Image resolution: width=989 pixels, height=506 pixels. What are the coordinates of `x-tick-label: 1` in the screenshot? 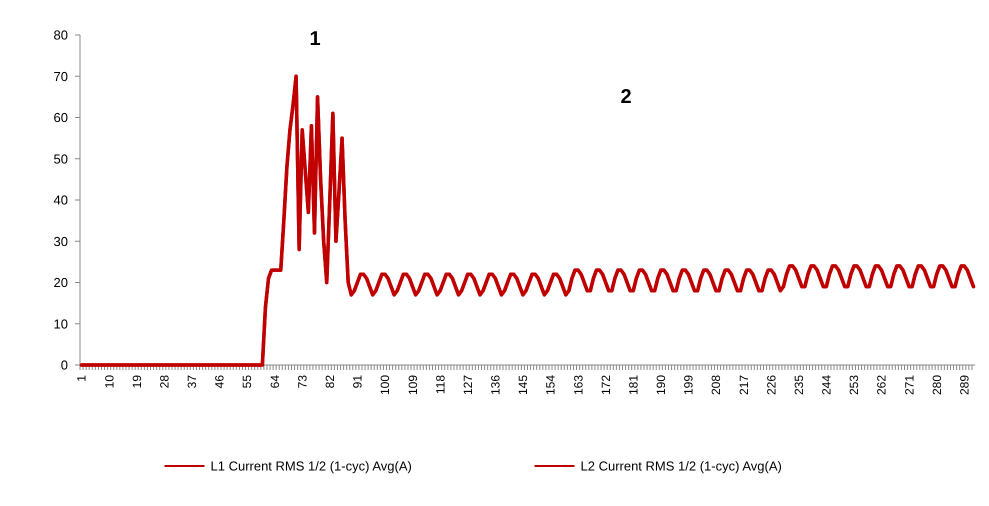 It's located at (81, 378).